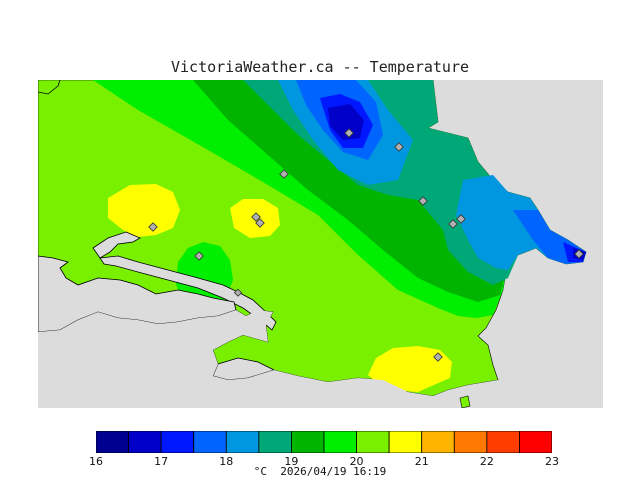 The image size is (640, 480). Describe the element at coordinates (188, 293) in the screenshot. I see `channel-gorge` at that location.